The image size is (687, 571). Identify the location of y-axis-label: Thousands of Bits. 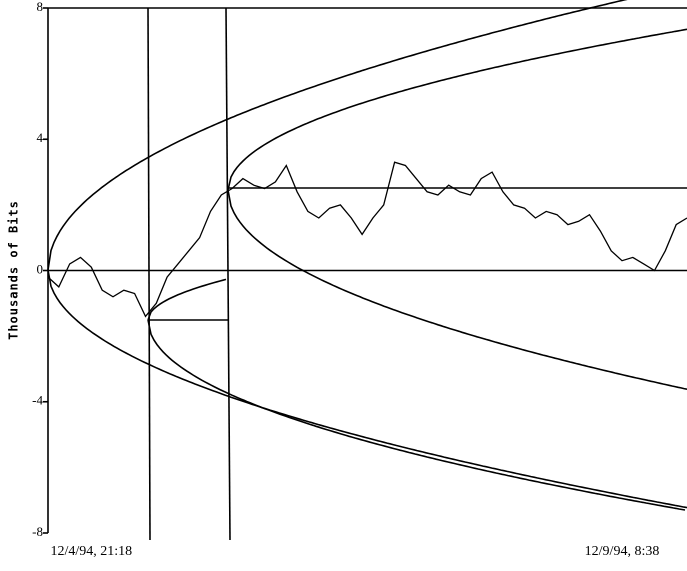
(14, 270).